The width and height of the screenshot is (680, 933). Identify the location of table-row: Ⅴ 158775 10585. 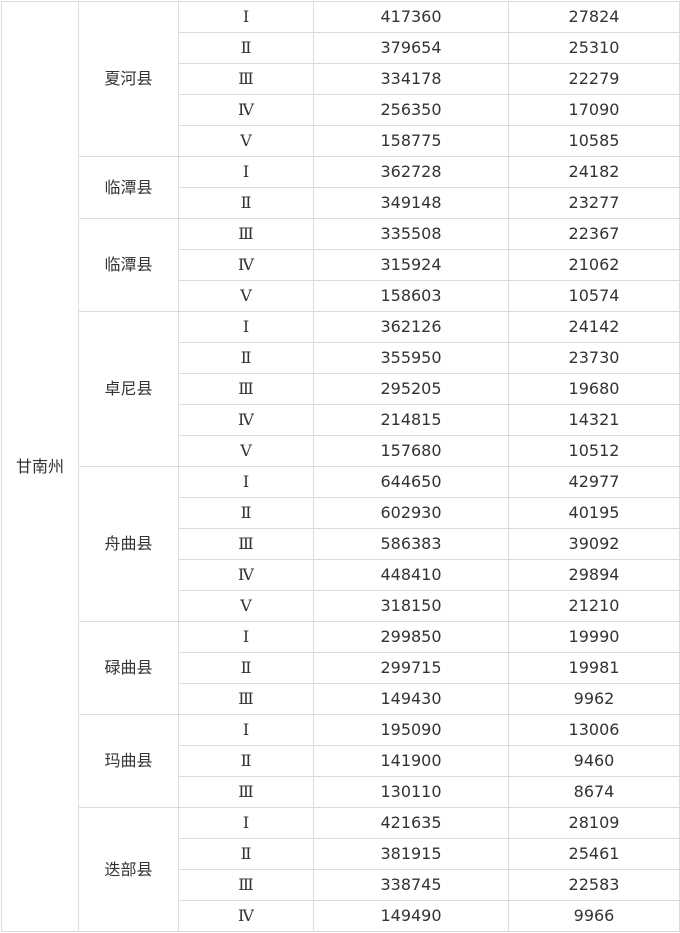
(341, 141).